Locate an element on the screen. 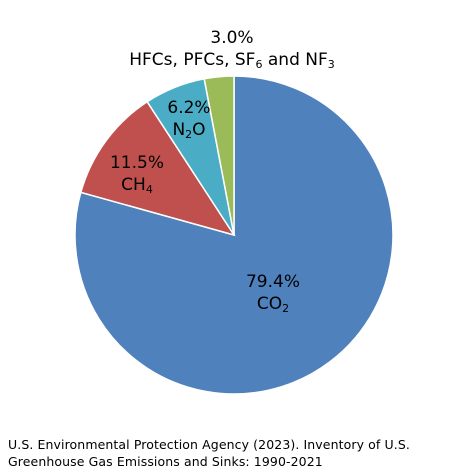 The width and height of the screenshot is (474, 474). slice-value-label-3: 6.2% is located at coordinates (188, 108).